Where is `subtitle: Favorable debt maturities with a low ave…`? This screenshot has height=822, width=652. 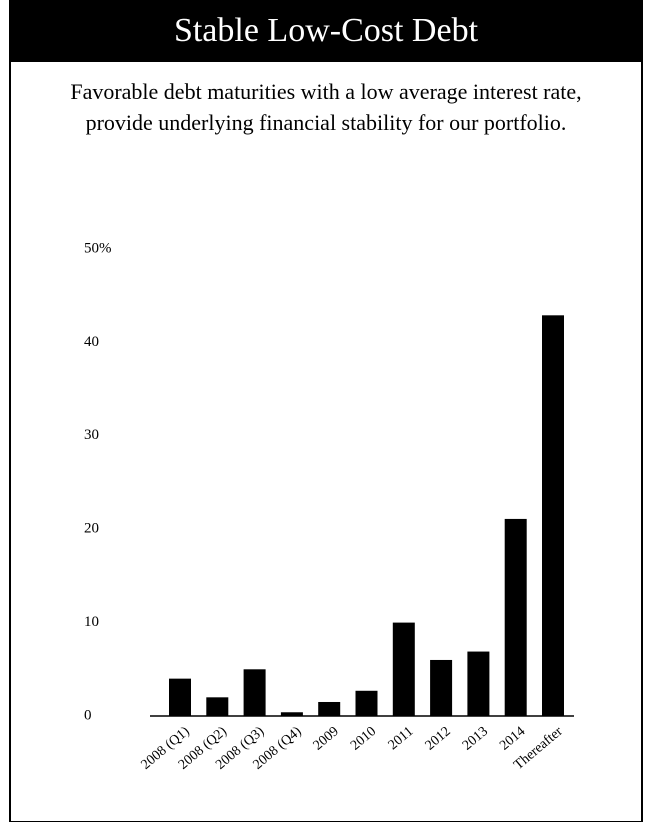 subtitle: Favorable debt maturities with a low ave… is located at coordinates (325, 91).